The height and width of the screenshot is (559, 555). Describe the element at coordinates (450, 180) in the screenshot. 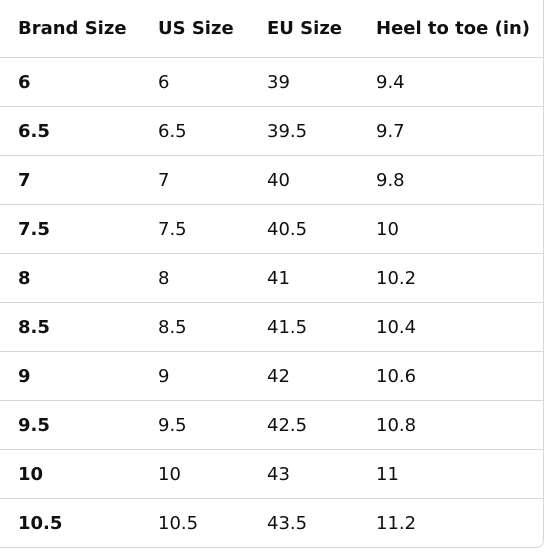

I see `table-cell: 9.8` at that location.